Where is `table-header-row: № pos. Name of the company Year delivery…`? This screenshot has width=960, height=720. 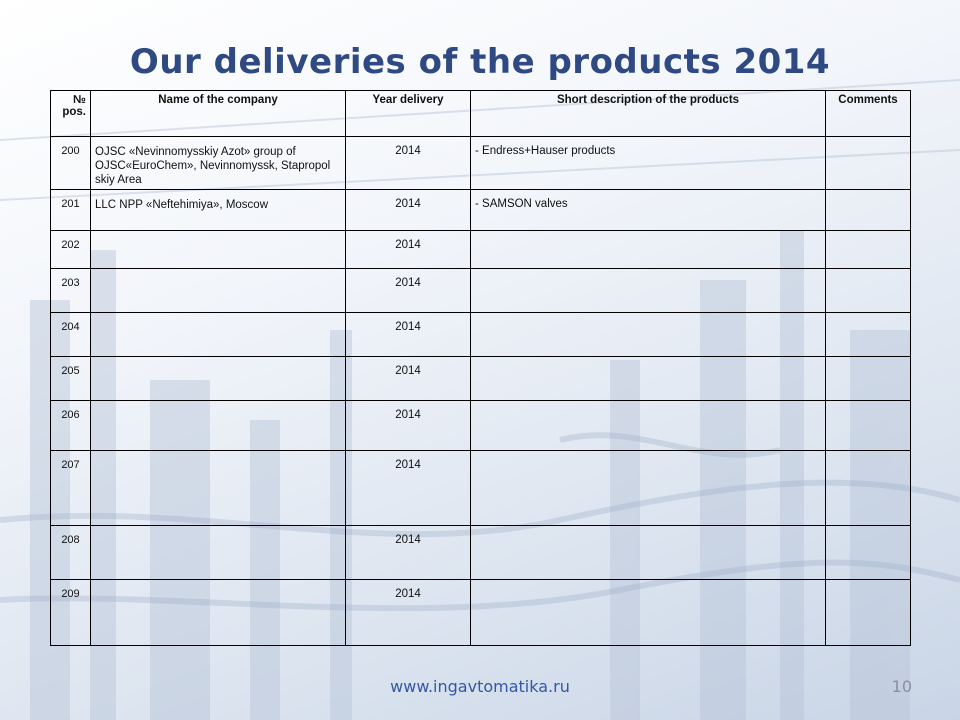
table-header-row: № pos. Name of the company Year delivery… is located at coordinates (480, 113).